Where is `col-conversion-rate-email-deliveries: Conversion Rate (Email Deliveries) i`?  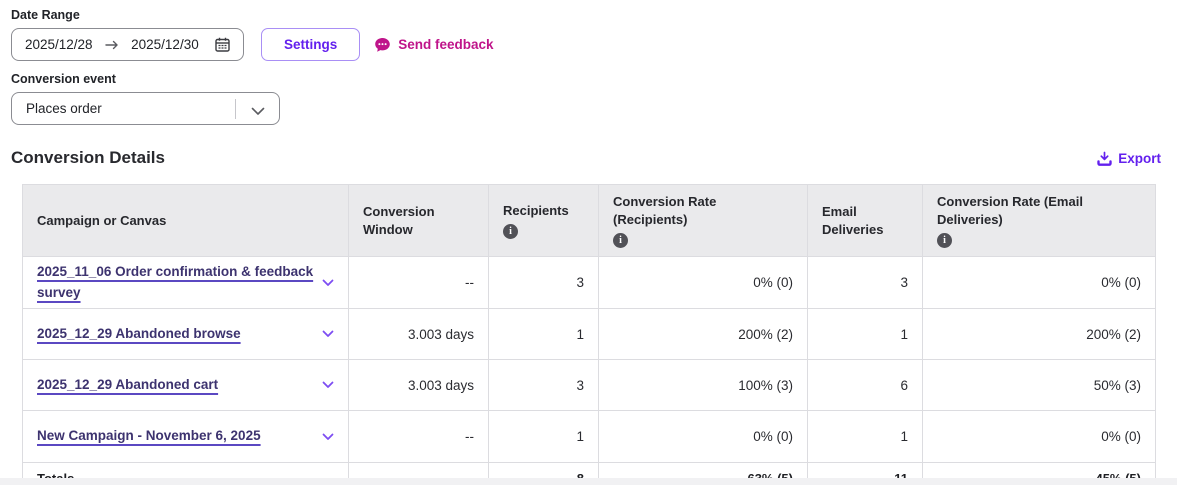
col-conversion-rate-email-deliveries: Conversion Rate (Email Deliveries) i is located at coordinates (1039, 220).